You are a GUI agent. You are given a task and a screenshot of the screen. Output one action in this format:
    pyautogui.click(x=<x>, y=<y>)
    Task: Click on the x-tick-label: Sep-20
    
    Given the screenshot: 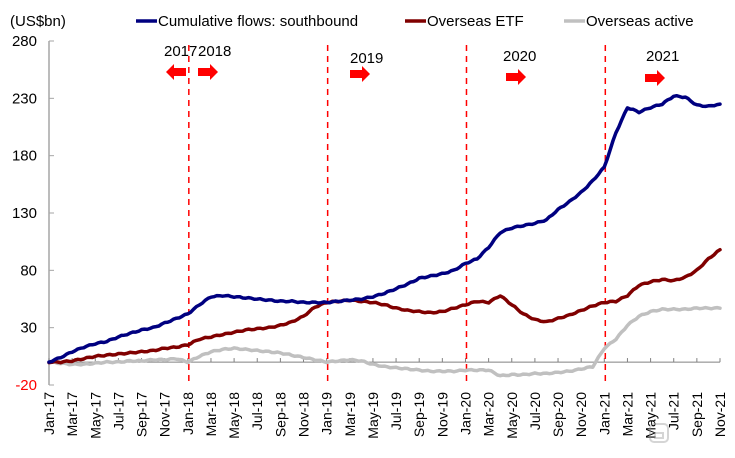 What is the action you would take?
    pyautogui.click(x=558, y=414)
    